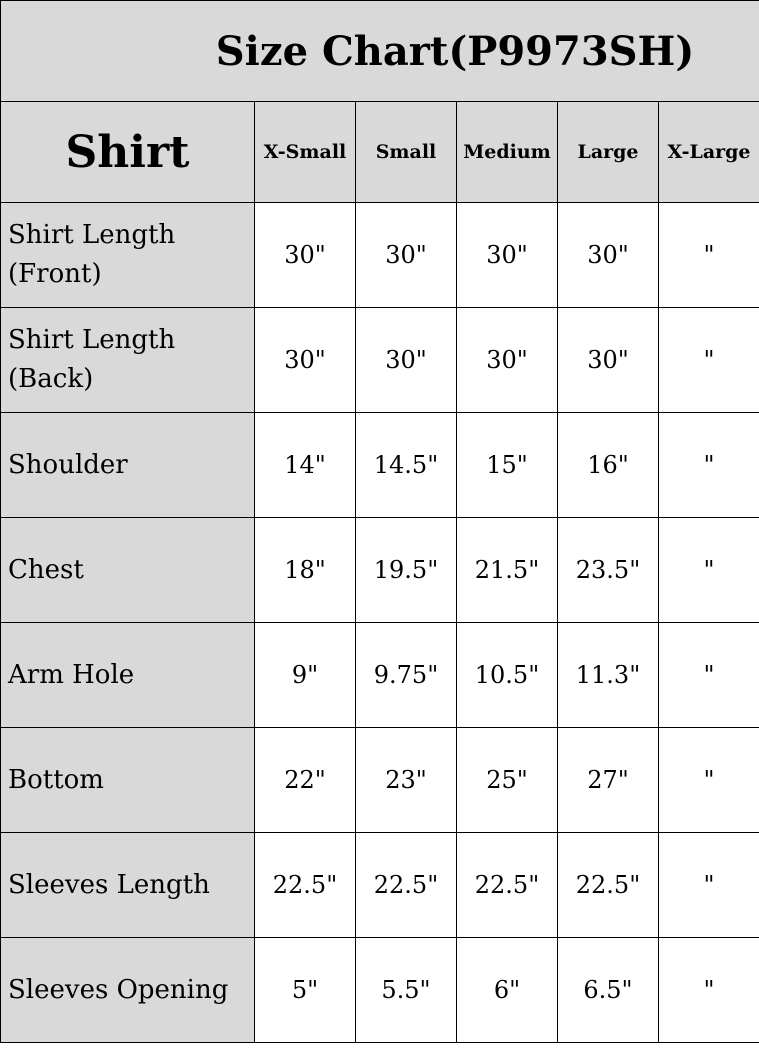  What do you see at coordinates (118, 989) in the screenshot?
I see `label-line: Sleeves Opening` at bounding box center [118, 989].